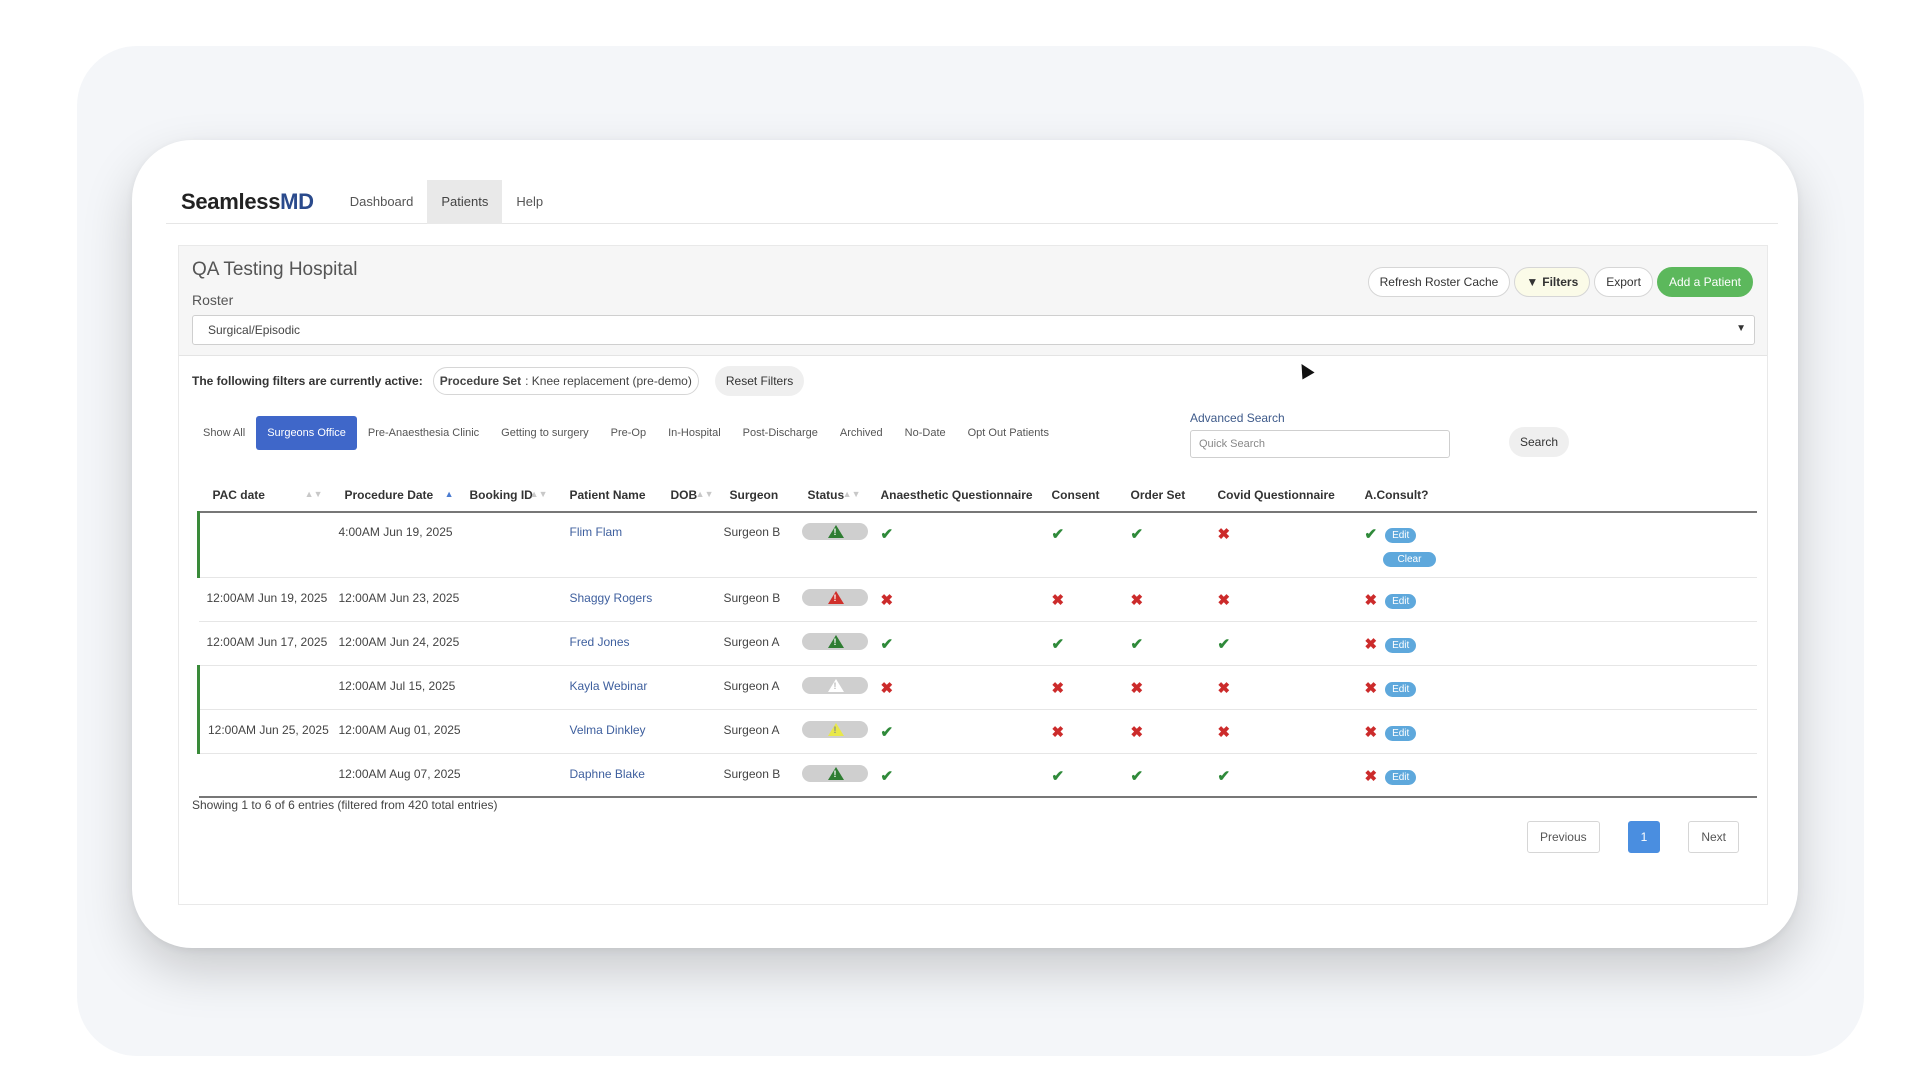  What do you see at coordinates (396, 731) in the screenshot?
I see `procedure-date-cell: 12:00AM Aug 01, 2025` at bounding box center [396, 731].